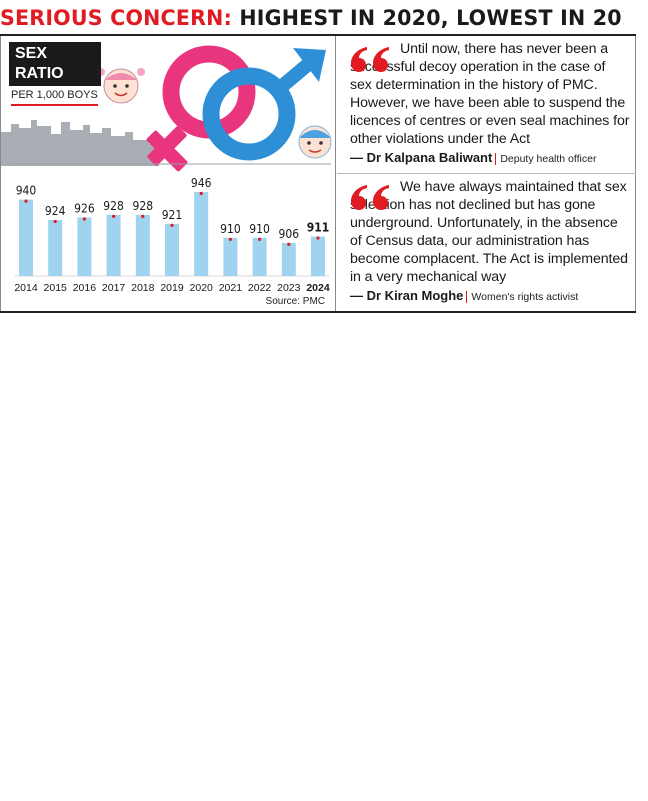 The height and width of the screenshot is (801, 648). I want to click on bar-2019, so click(172, 249).